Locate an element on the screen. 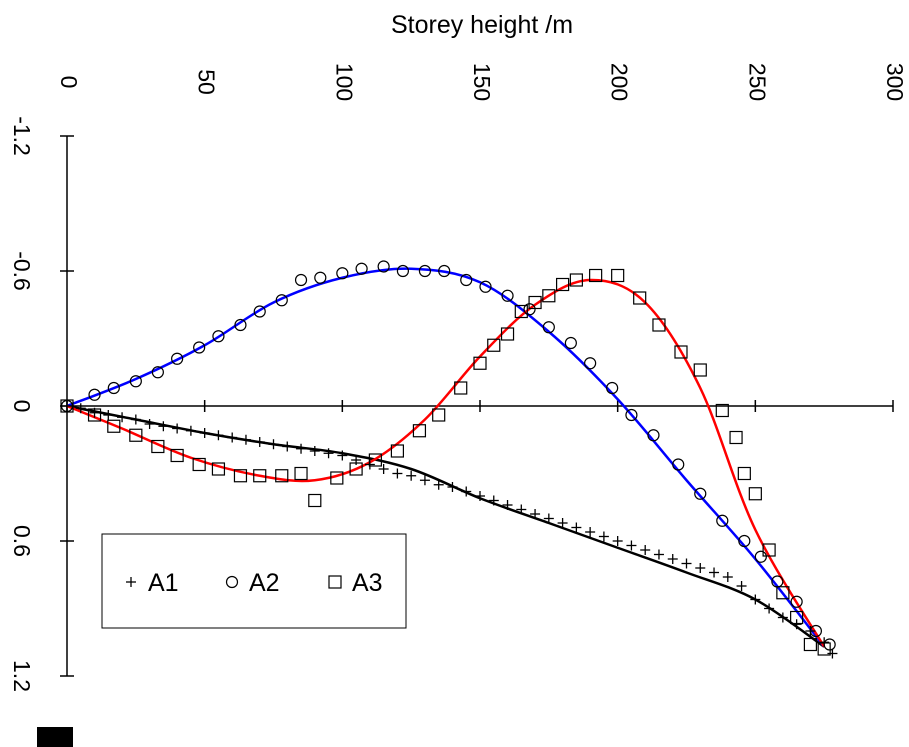  legend-box is located at coordinates (254, 581).